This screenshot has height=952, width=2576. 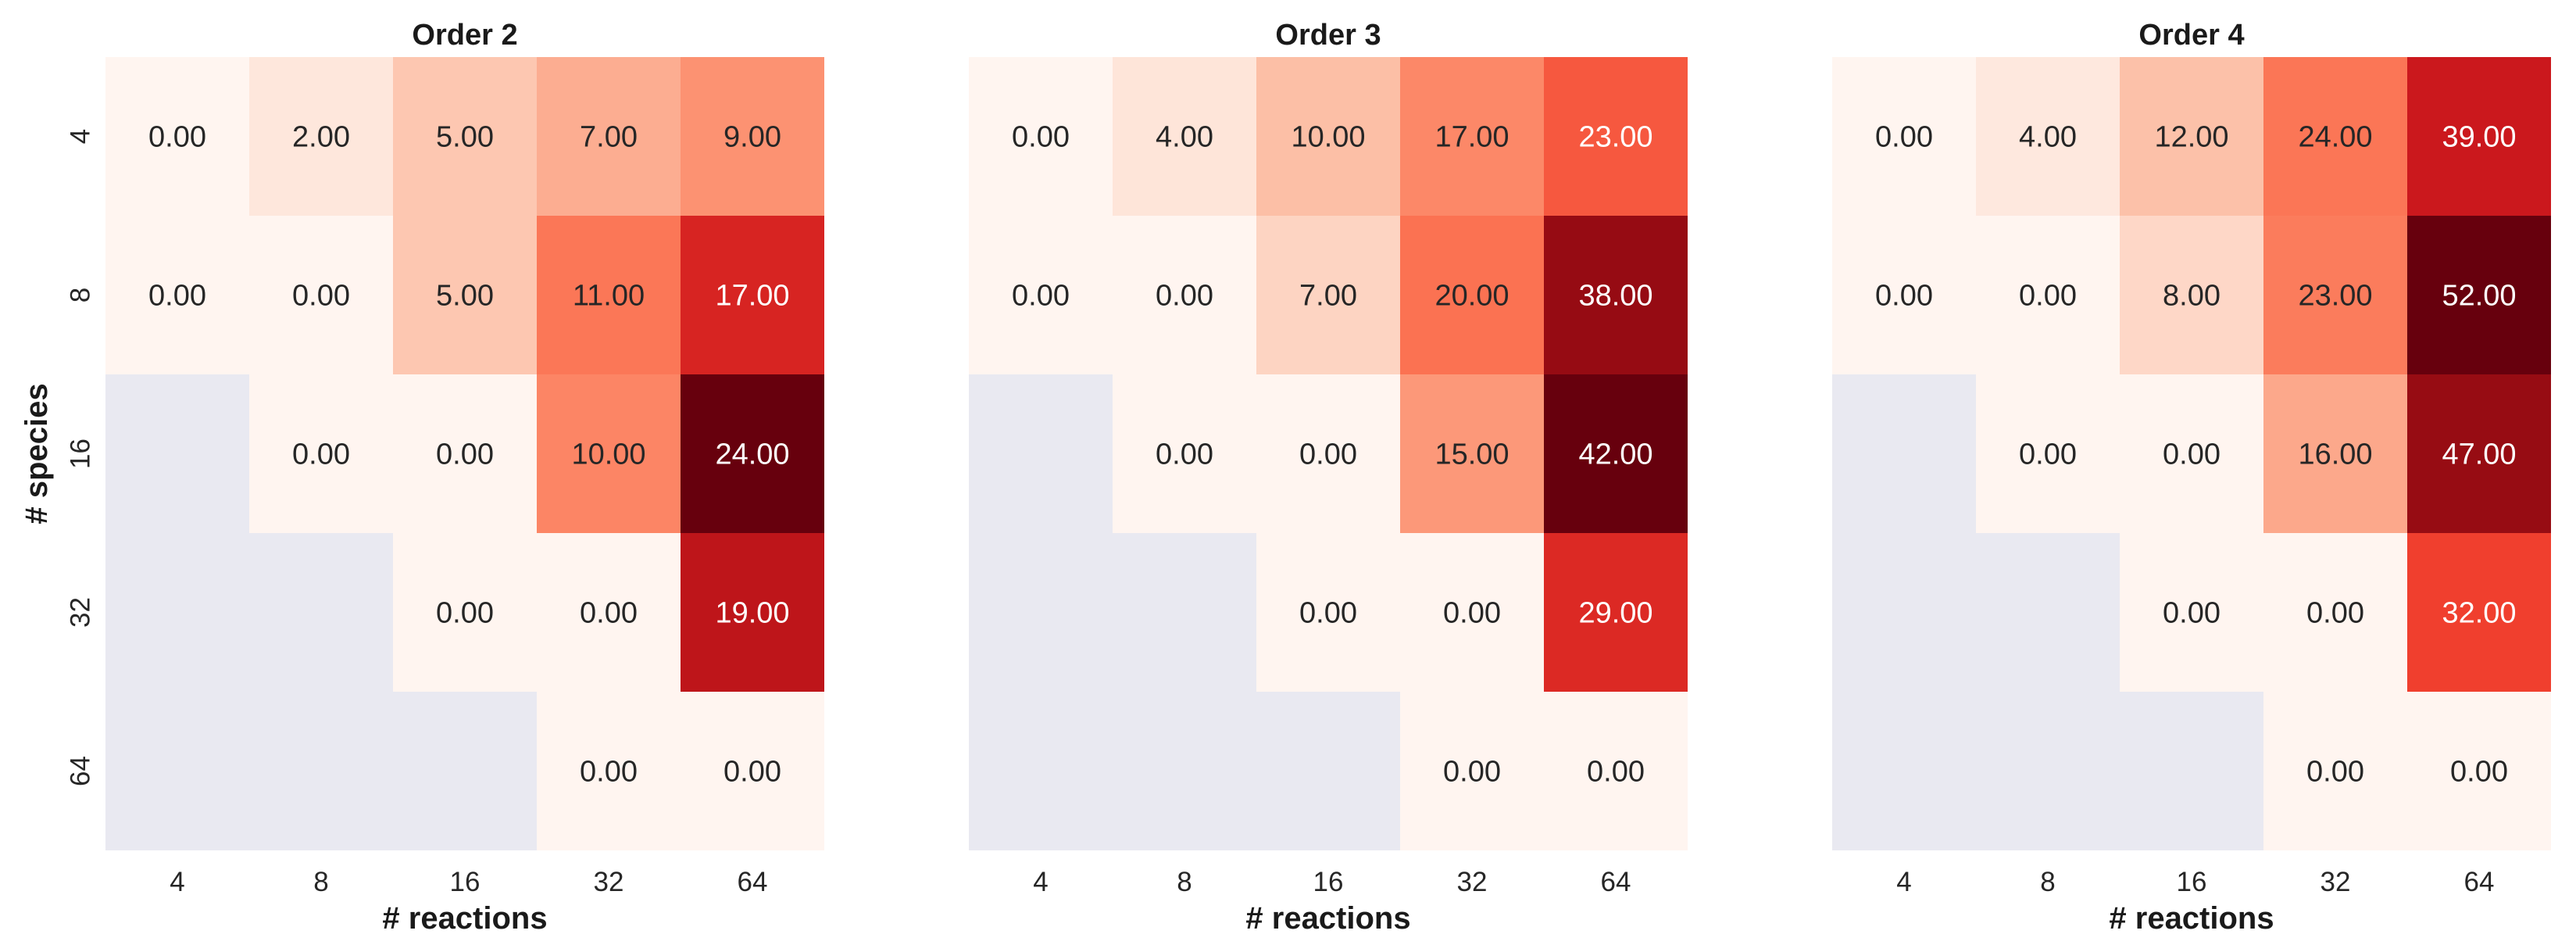 I want to click on cell-value-label: 16.00, so click(x=2335, y=455).